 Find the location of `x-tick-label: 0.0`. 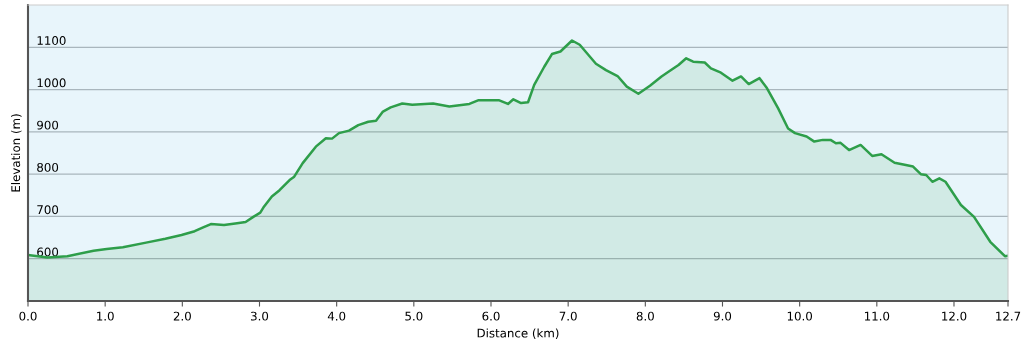

x-tick-label: 0.0 is located at coordinates (28, 316).